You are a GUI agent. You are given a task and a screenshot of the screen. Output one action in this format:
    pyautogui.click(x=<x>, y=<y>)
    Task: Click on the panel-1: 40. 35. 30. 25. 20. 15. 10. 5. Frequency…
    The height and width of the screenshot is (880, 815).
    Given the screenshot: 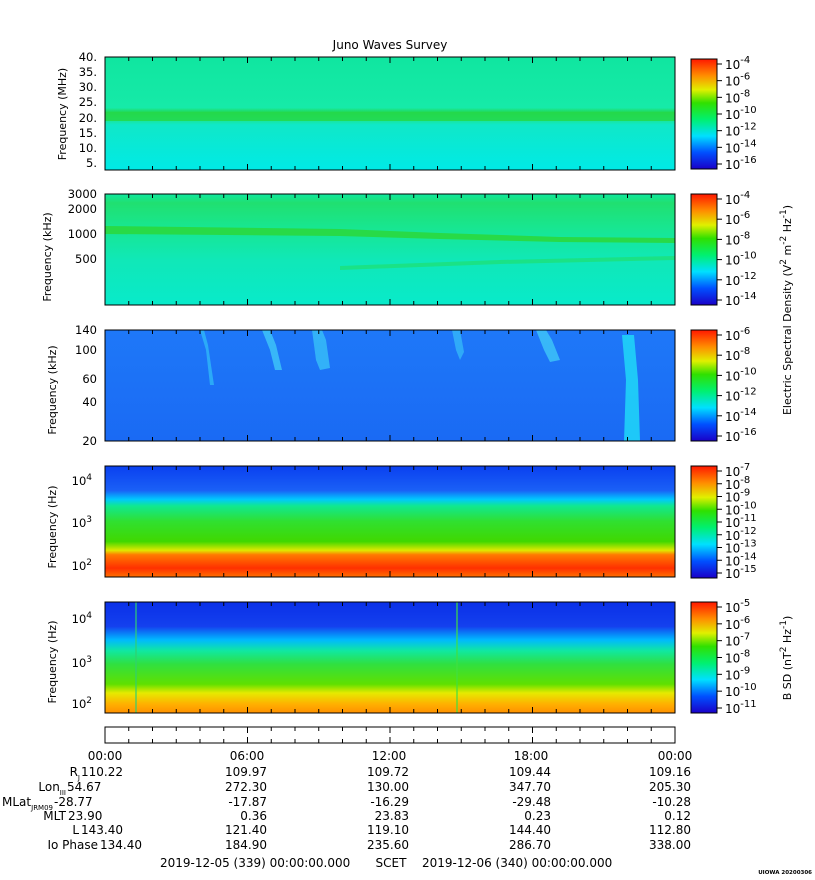 What is the action you would take?
    pyautogui.click(x=387, y=110)
    